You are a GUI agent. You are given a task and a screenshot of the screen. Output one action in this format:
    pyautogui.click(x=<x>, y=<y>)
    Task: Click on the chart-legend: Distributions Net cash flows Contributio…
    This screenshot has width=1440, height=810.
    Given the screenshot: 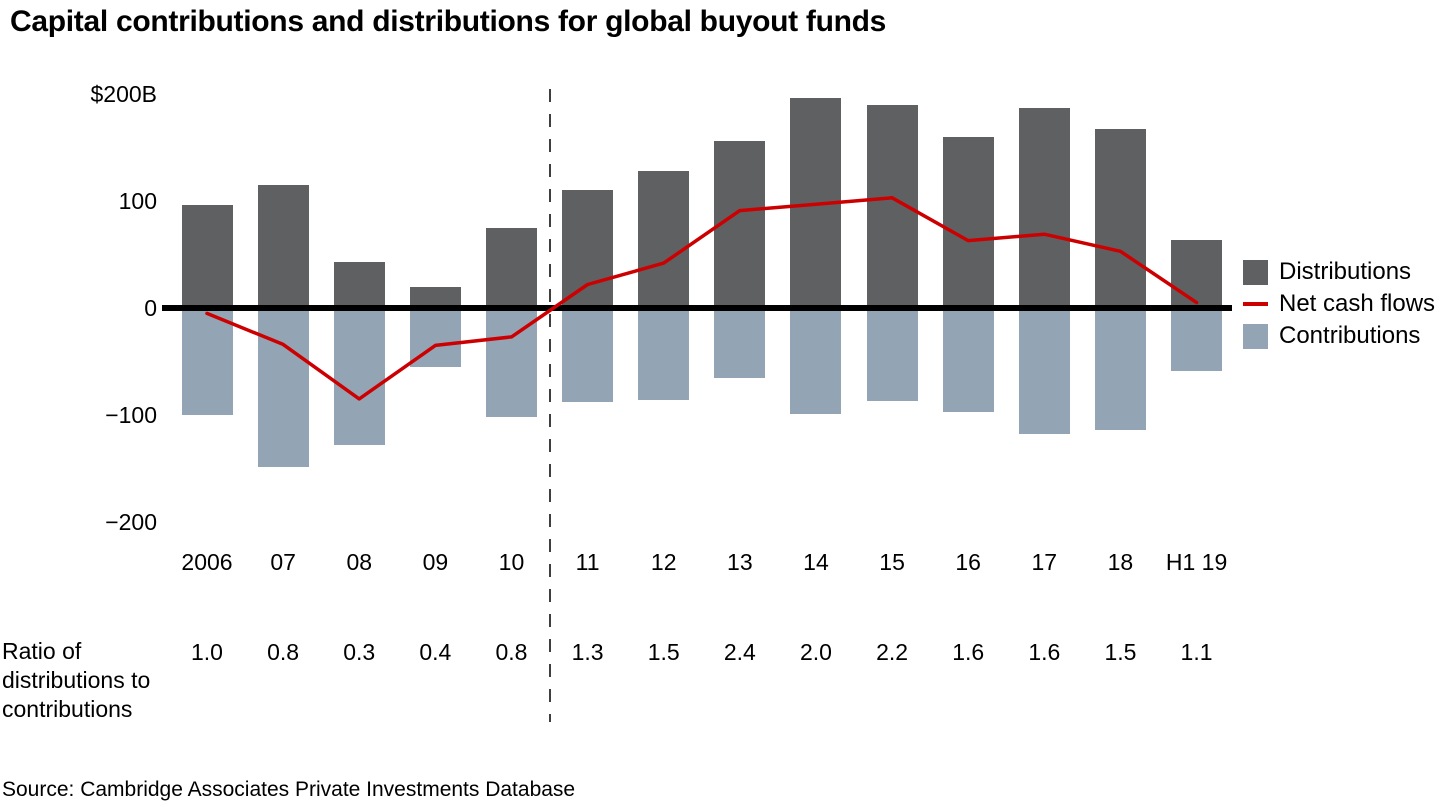 What is the action you would take?
    pyautogui.click(x=1339, y=306)
    